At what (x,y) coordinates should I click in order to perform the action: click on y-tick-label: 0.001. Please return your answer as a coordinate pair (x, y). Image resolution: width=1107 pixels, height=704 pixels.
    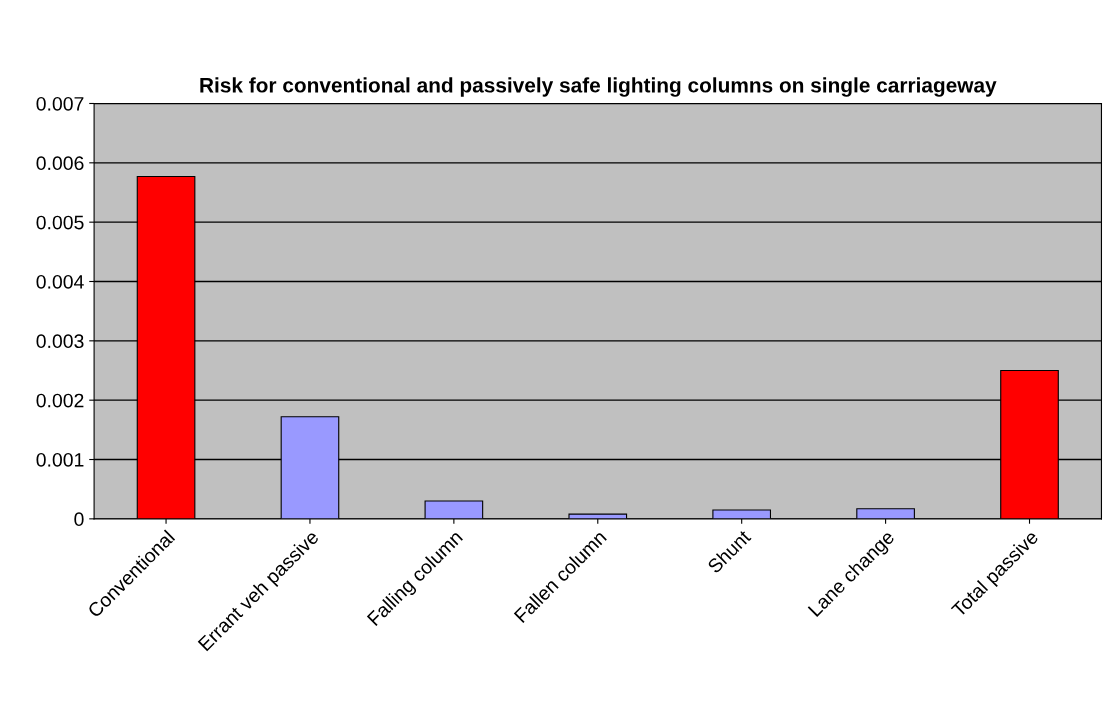
    Looking at the image, I should click on (60, 459).